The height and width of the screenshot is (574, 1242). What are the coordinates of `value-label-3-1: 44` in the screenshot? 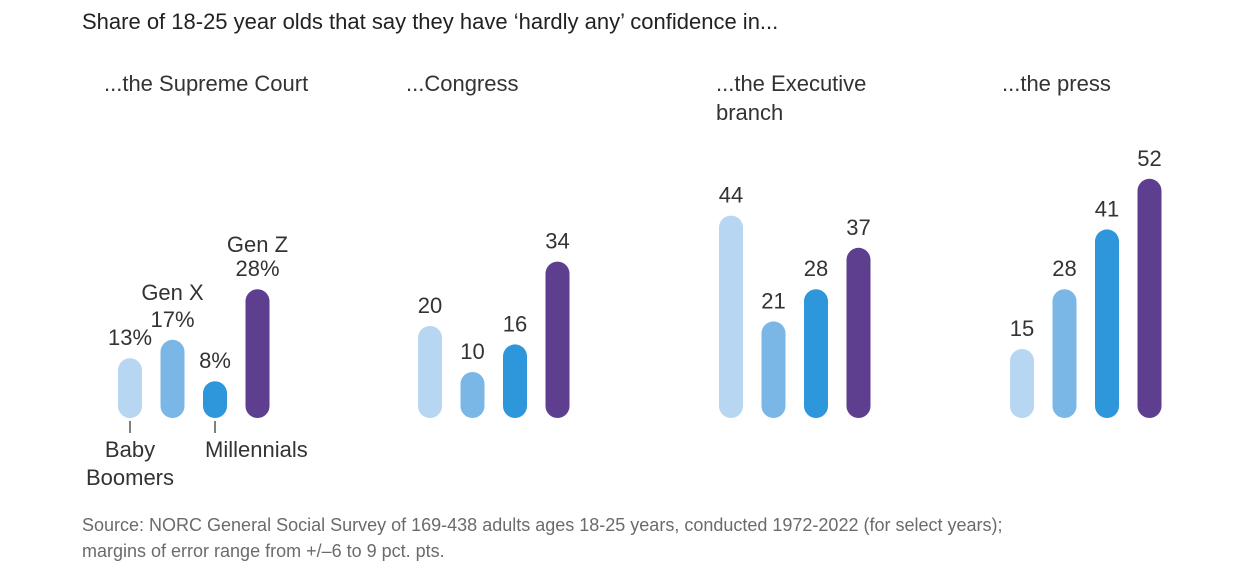 It's located at (731, 195).